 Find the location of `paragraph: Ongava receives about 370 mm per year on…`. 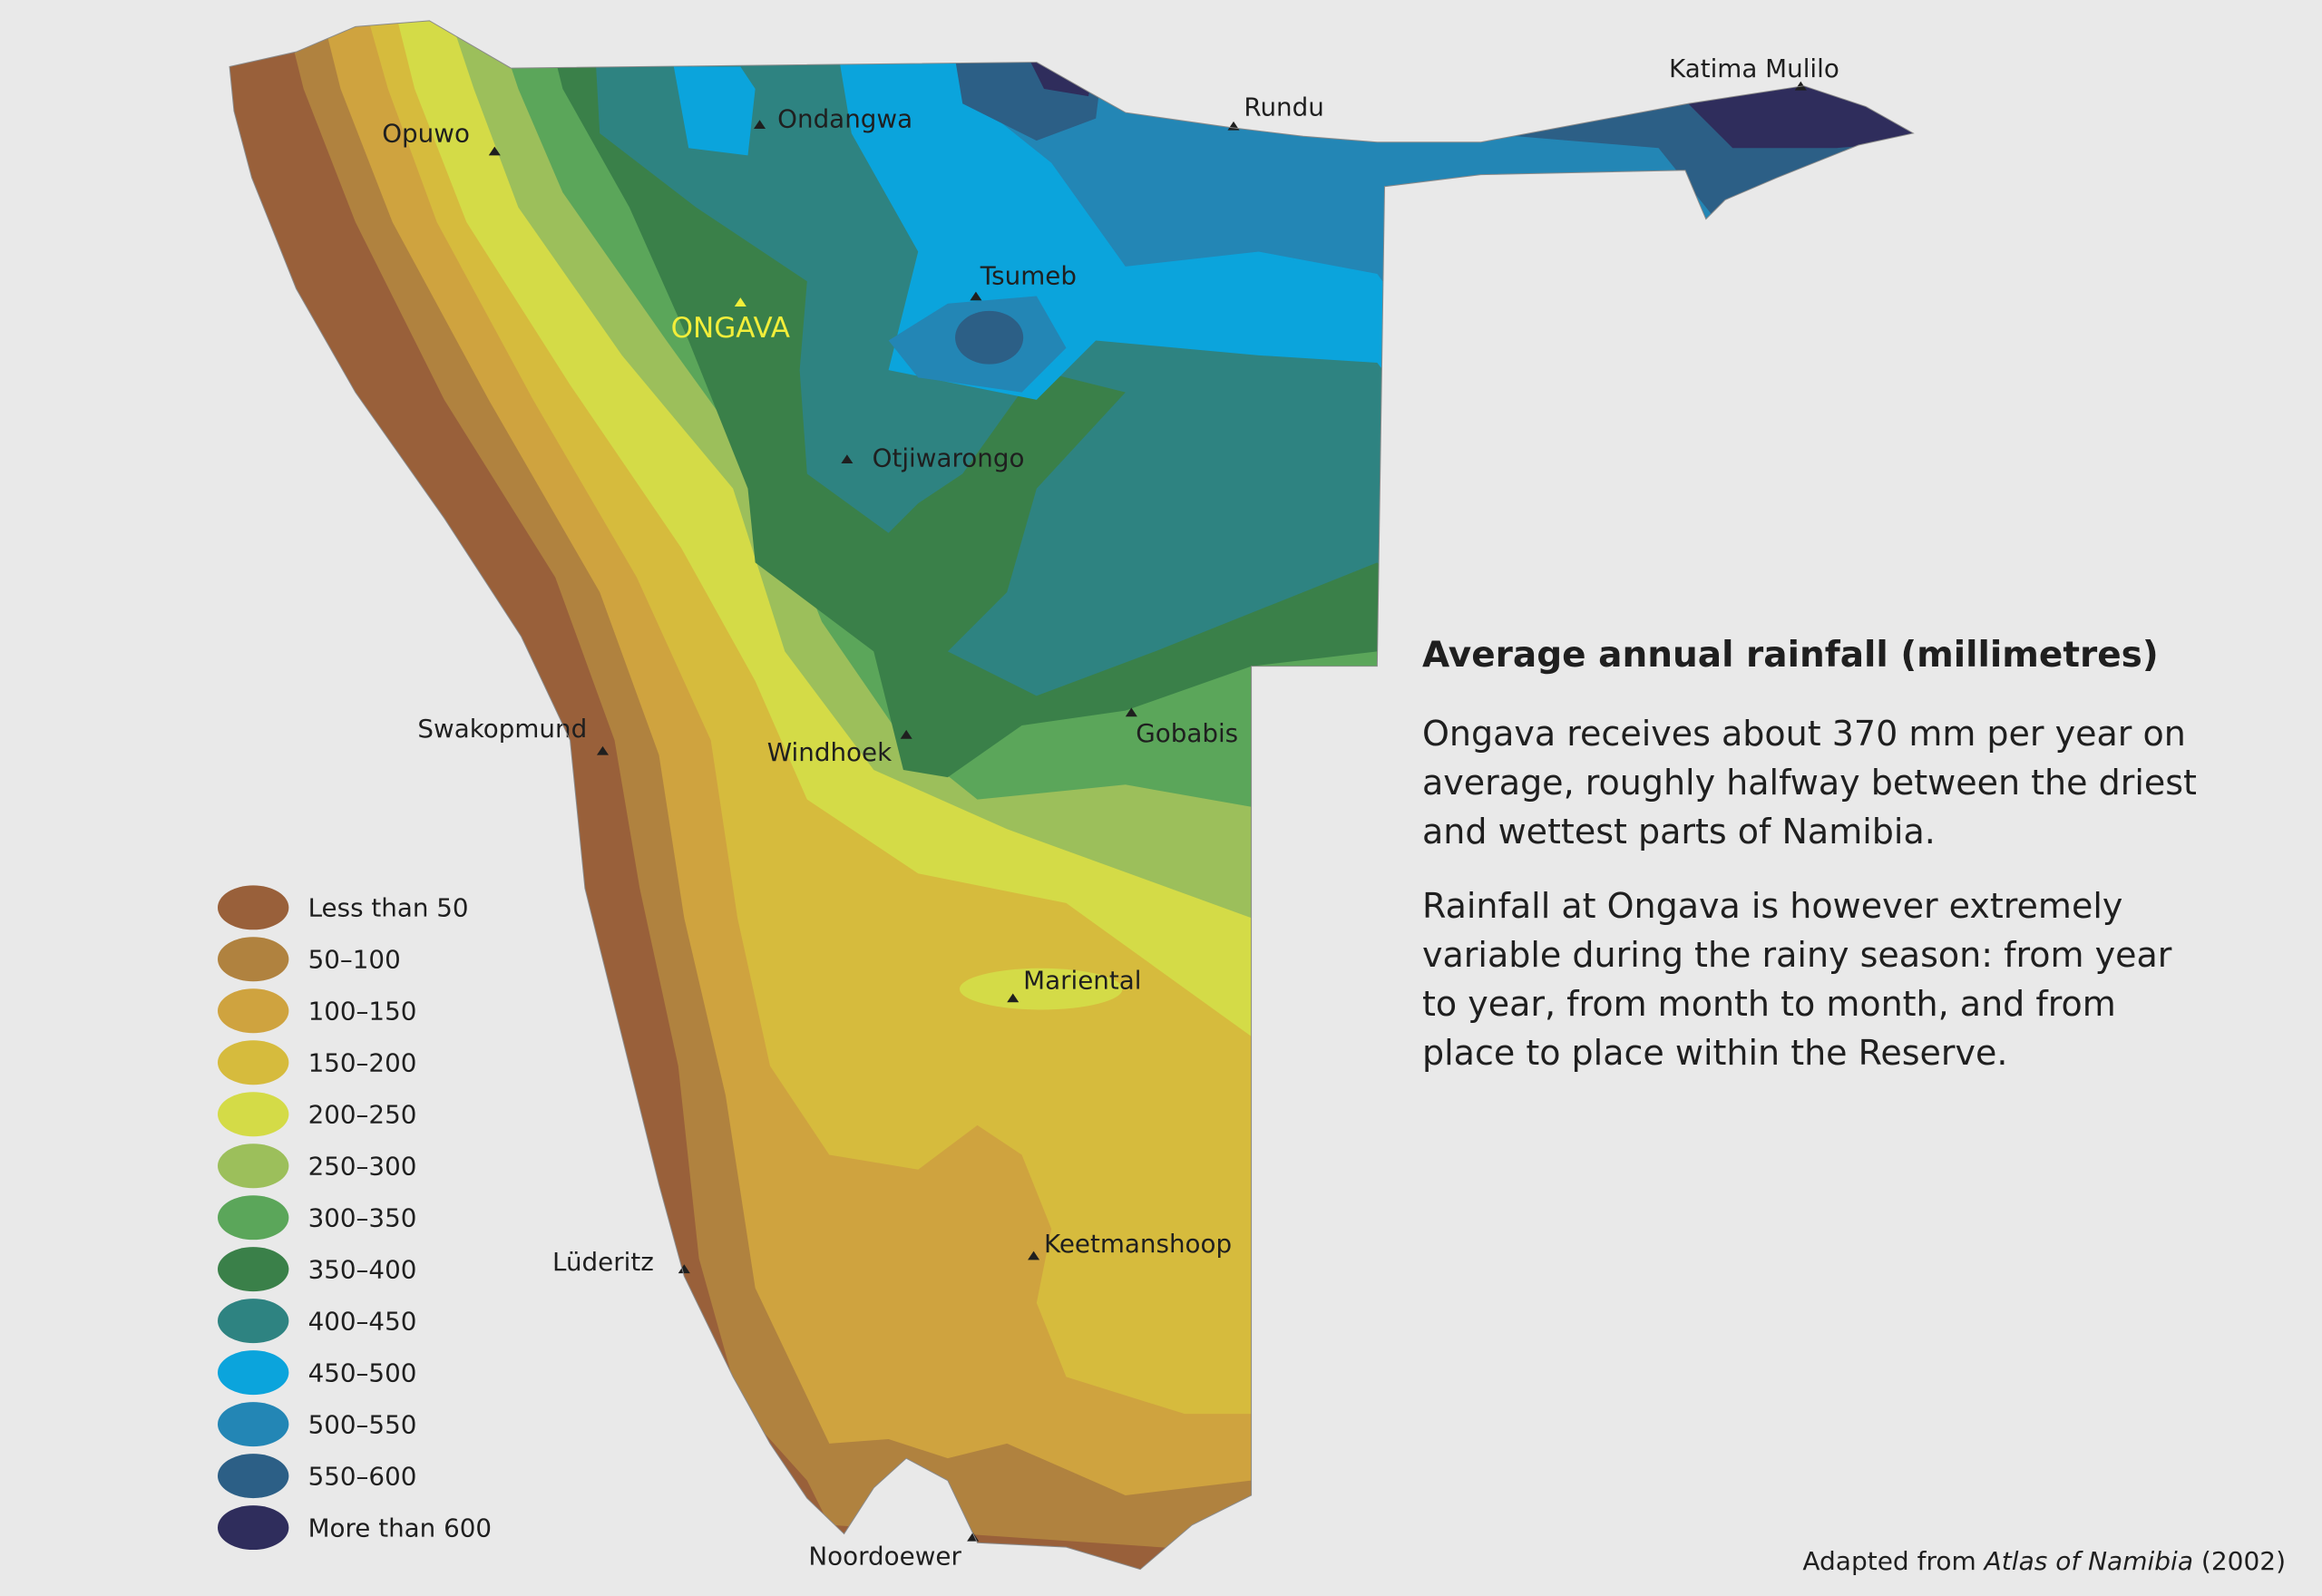

paragraph: Ongava receives about 370 mm per year on… is located at coordinates (1809, 783).